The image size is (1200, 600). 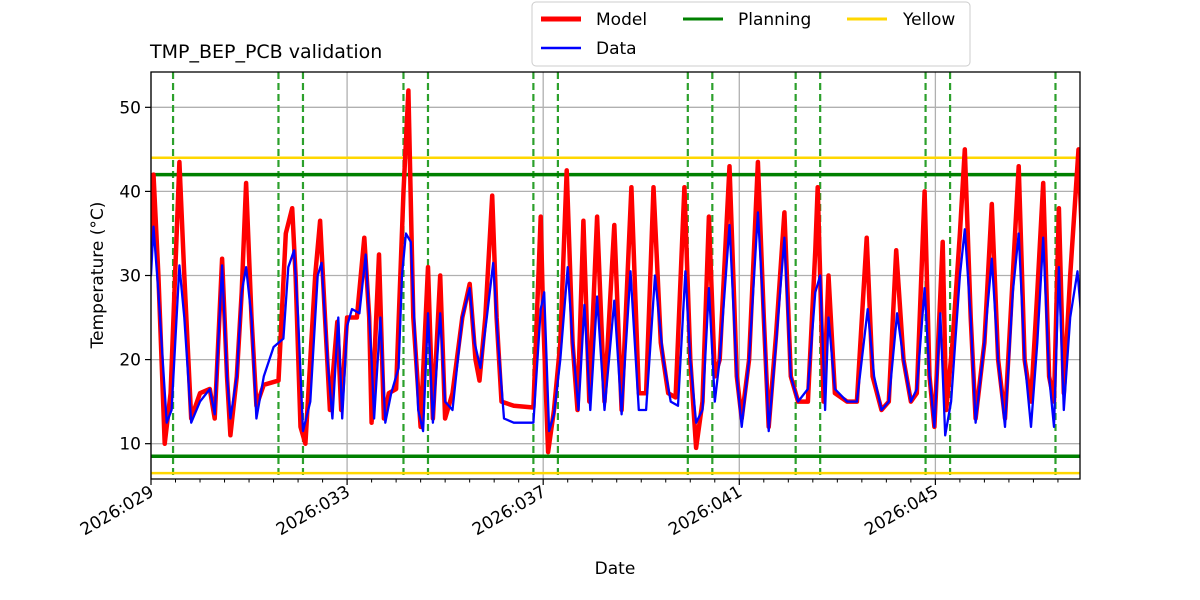 What do you see at coordinates (117, 511) in the screenshot?
I see `x-tick-label: 2026:029` at bounding box center [117, 511].